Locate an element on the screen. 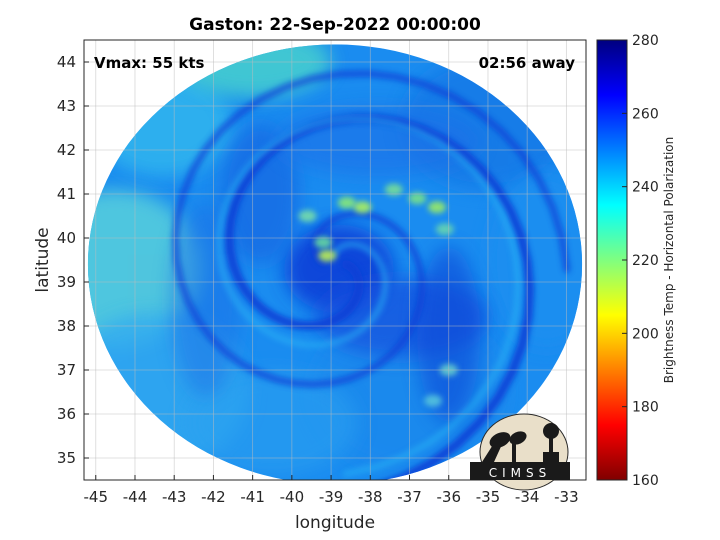 The width and height of the screenshot is (720, 540). y-tick-label-37: 37 is located at coordinates (66, 370).